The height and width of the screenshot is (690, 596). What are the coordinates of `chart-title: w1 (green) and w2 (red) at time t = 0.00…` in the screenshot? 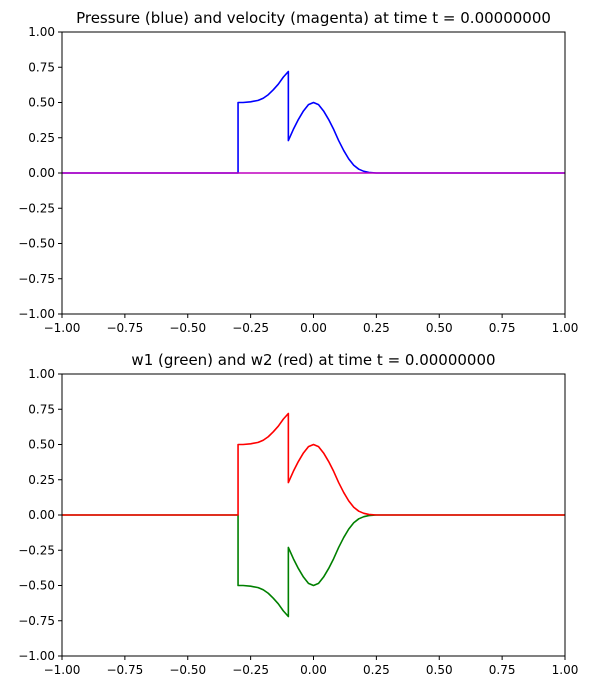 It's located at (313, 360).